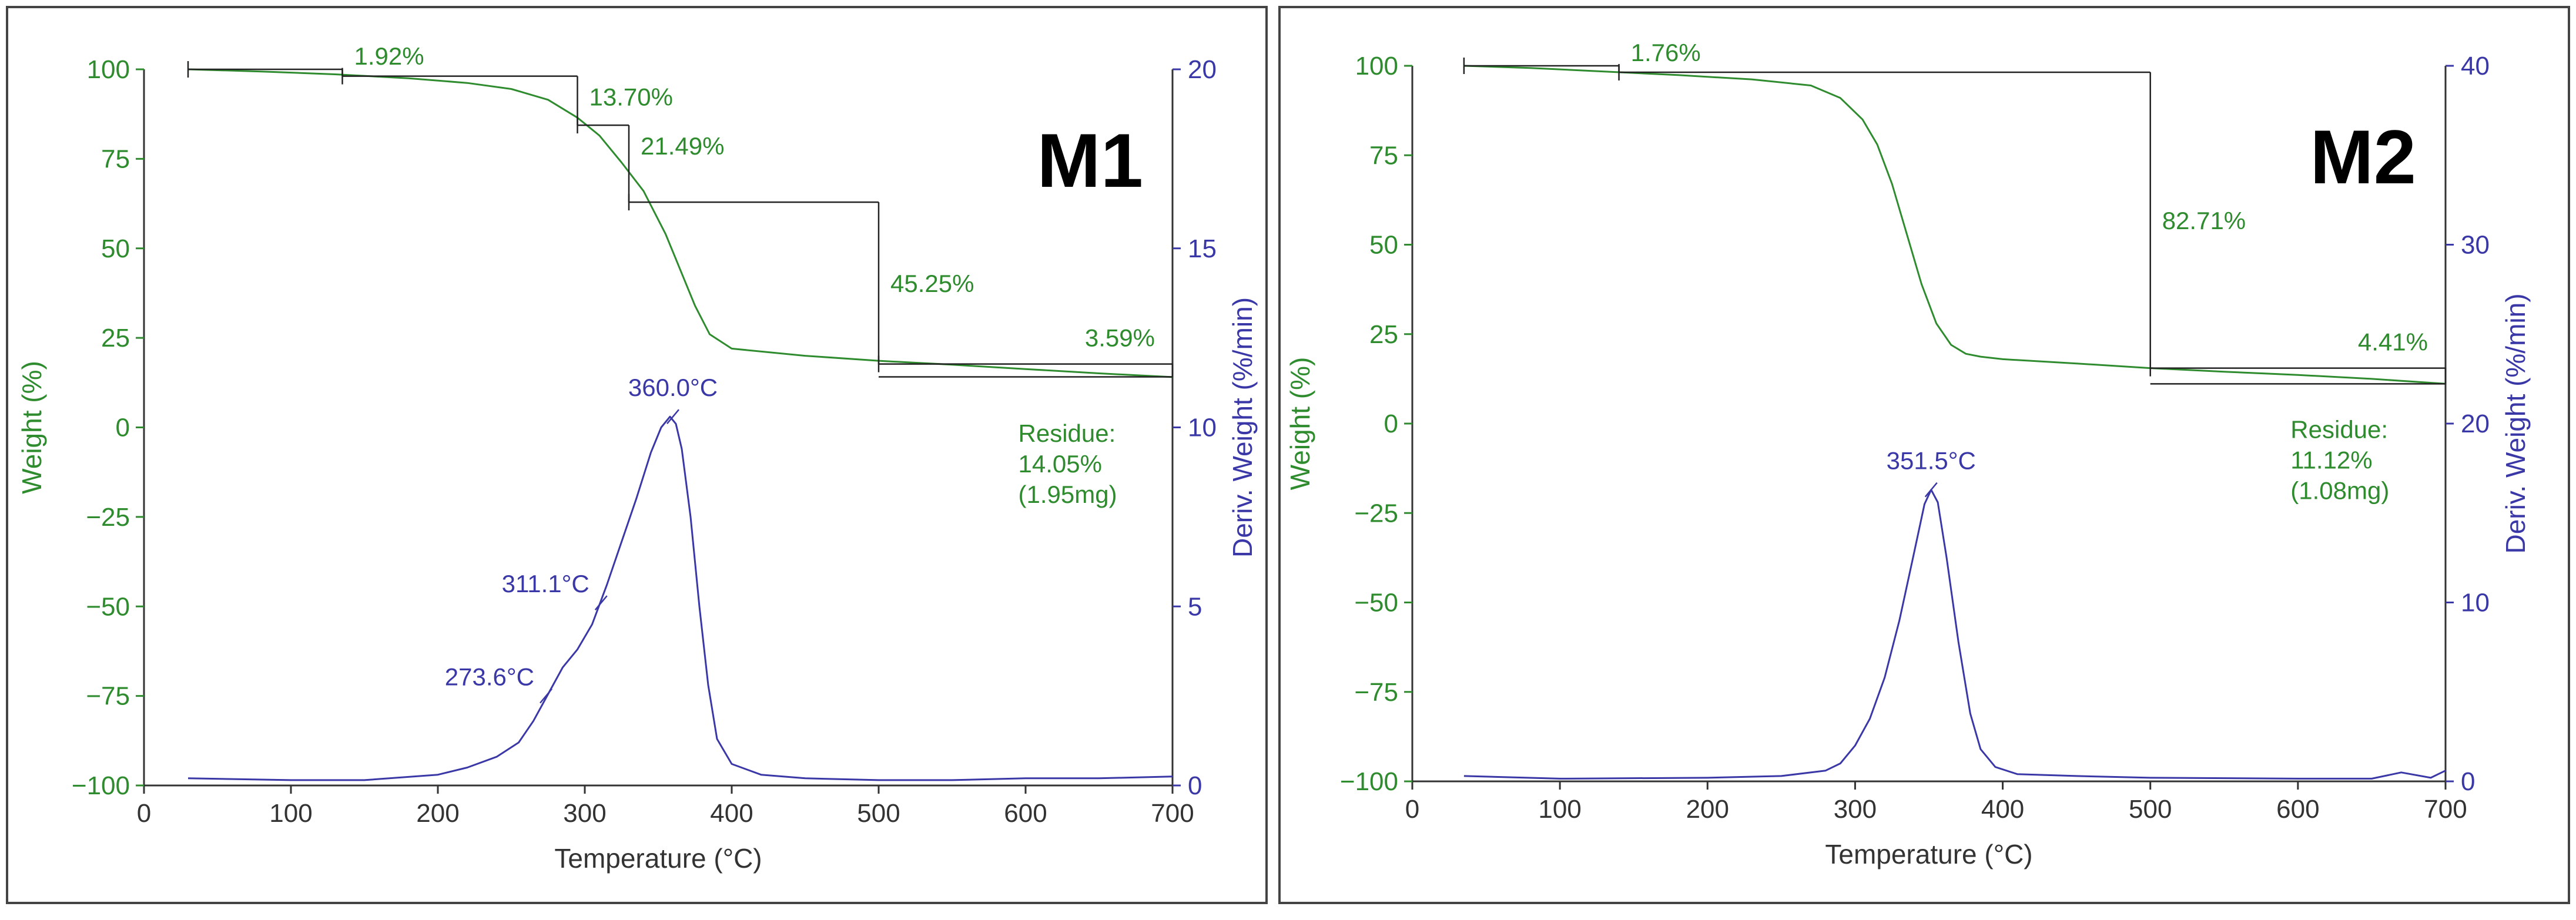 The image size is (2576, 920). Describe the element at coordinates (1195, 606) in the screenshot. I see `y2-tick-label: 5` at that location.